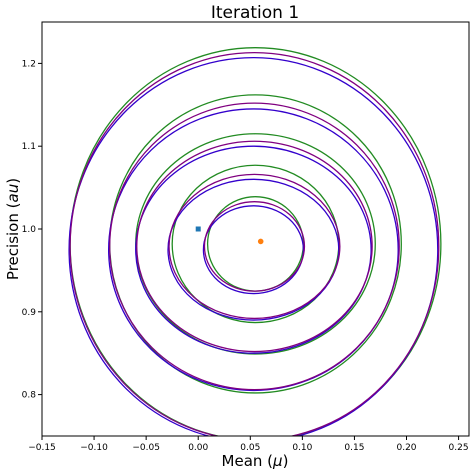 This screenshot has width=474, height=475. Describe the element at coordinates (94, 448) in the screenshot. I see `x-tick-label: −0.10` at that location.